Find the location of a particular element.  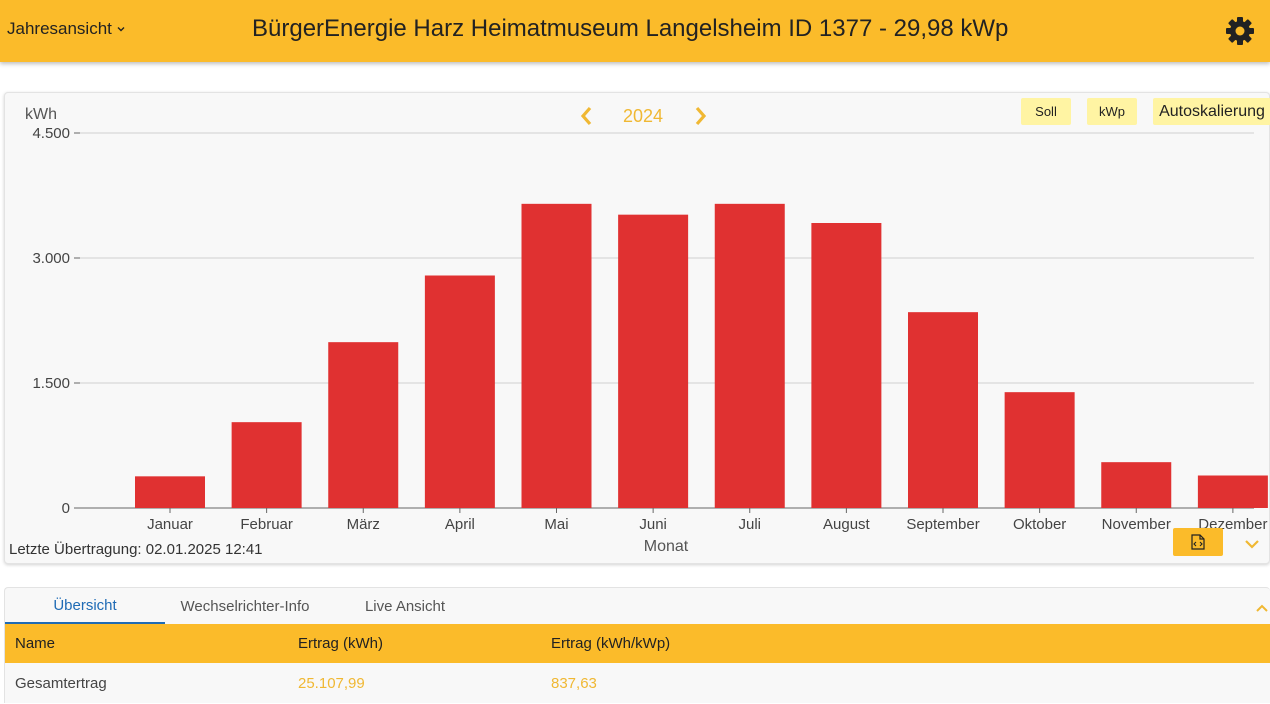

y-tick-label: 4.500 is located at coordinates (51, 133).